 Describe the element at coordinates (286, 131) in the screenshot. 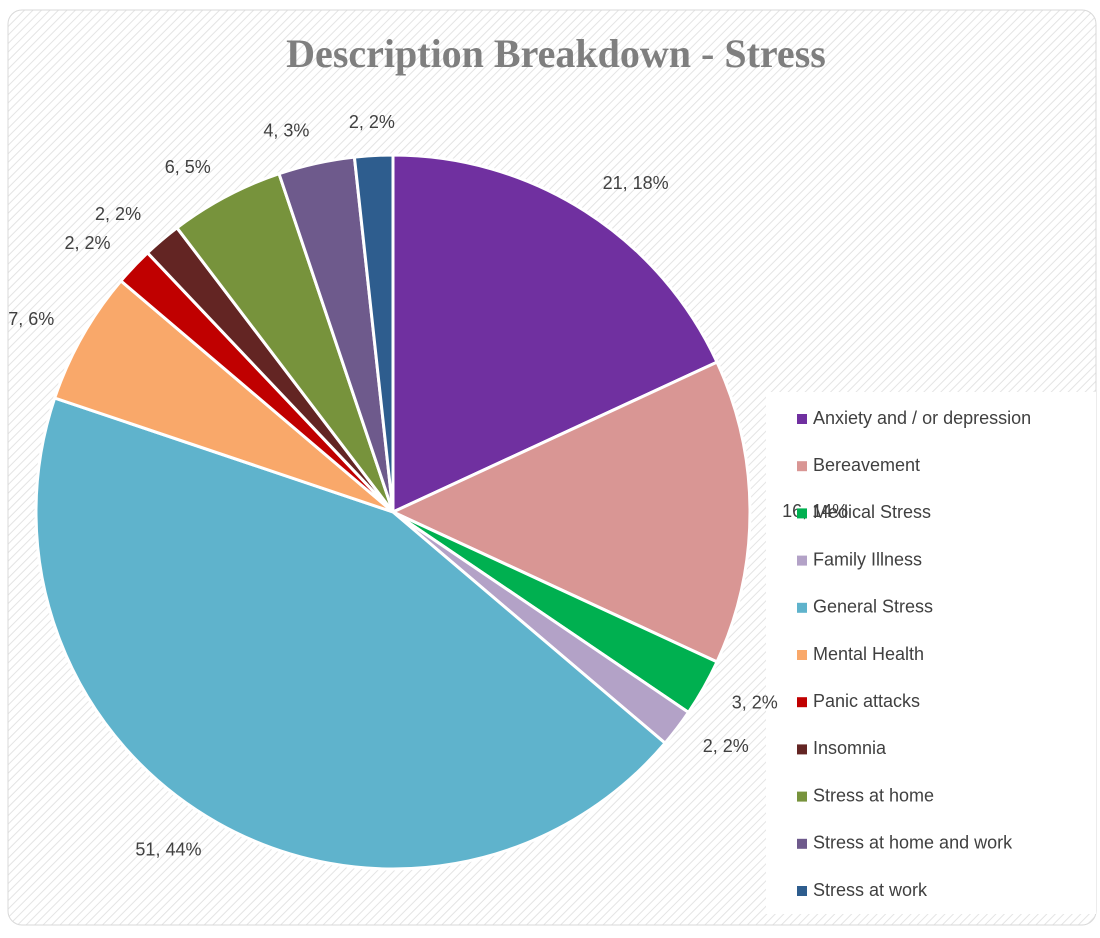

I see `data-label: 4, 3%` at that location.